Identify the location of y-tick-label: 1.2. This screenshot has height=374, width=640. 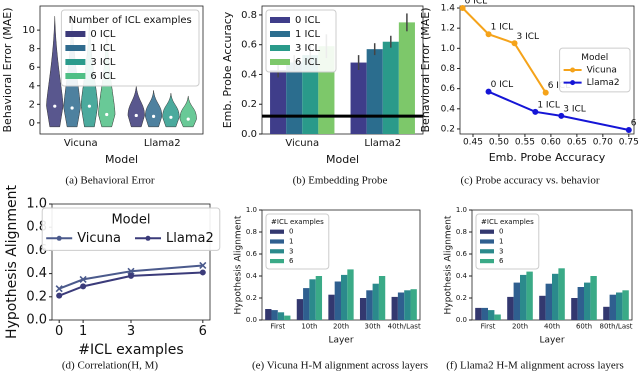
(448, 29).